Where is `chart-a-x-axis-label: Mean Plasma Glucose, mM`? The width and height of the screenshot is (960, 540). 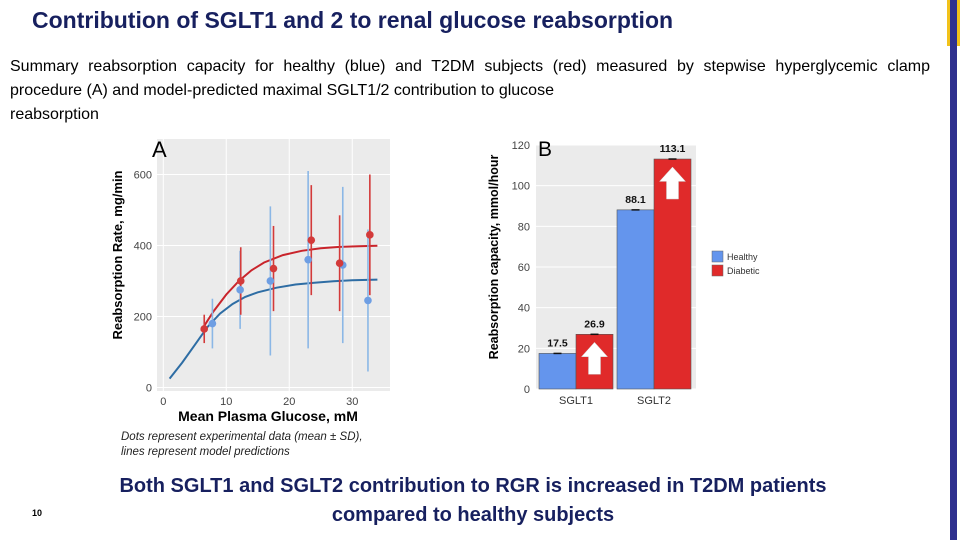
chart-a-x-axis-label: Mean Plasma Glucose, mM is located at coordinates (268, 416).